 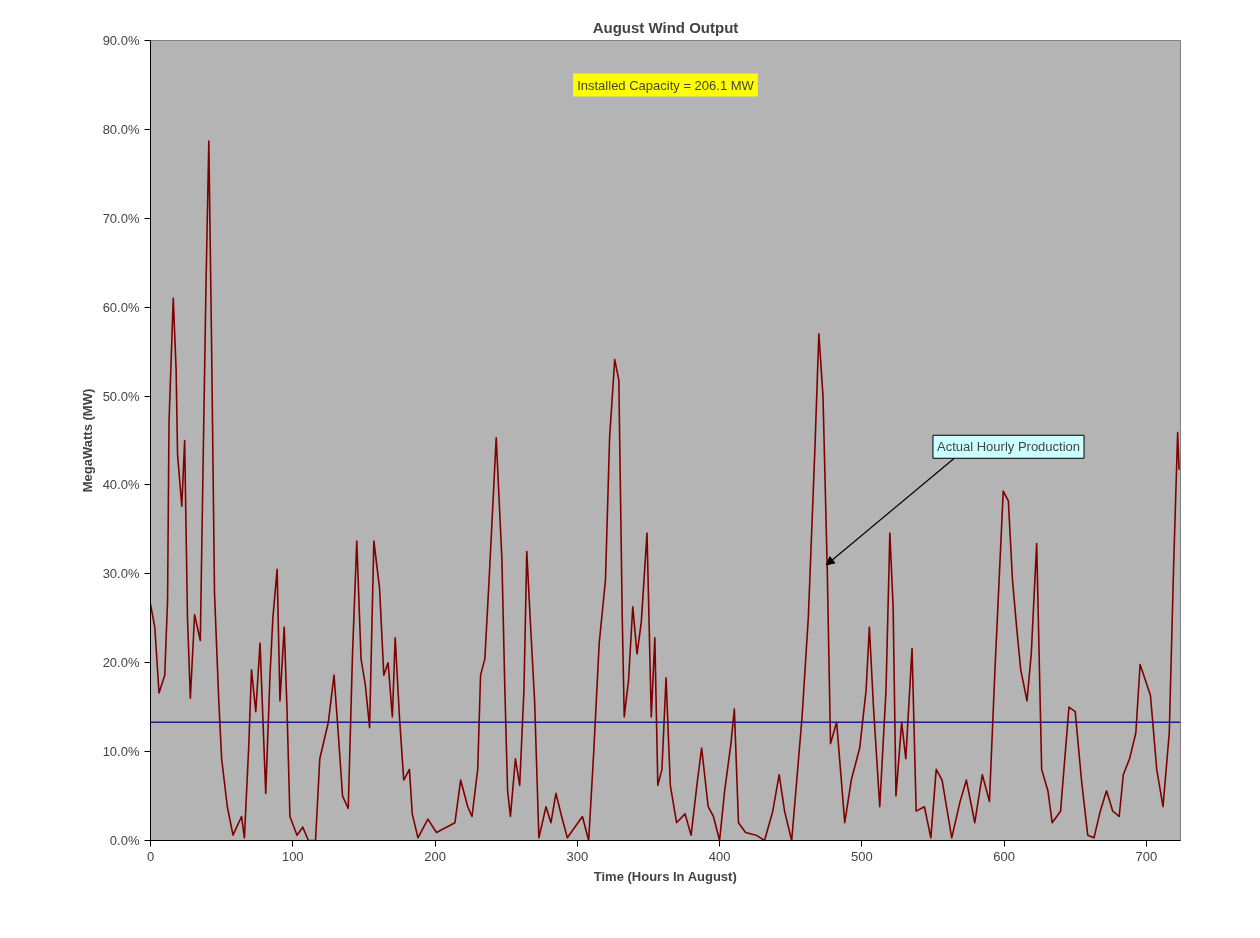 What do you see at coordinates (435, 856) in the screenshot?
I see `x-tick-label: 200` at bounding box center [435, 856].